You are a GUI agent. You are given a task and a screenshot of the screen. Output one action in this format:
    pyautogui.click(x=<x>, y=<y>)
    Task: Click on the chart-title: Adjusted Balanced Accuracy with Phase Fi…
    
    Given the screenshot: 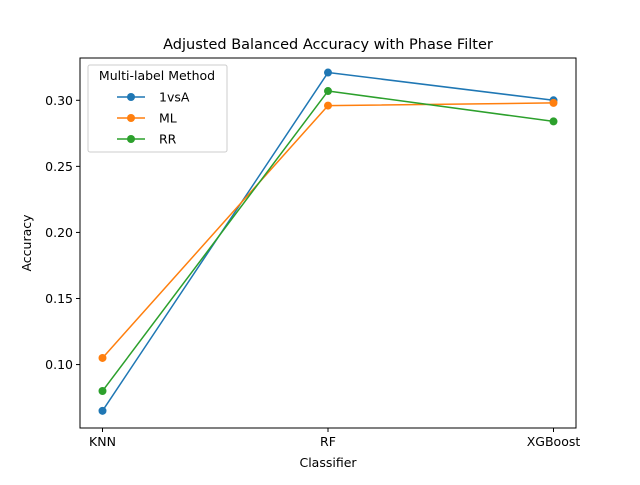 What is the action you would take?
    pyautogui.click(x=328, y=45)
    